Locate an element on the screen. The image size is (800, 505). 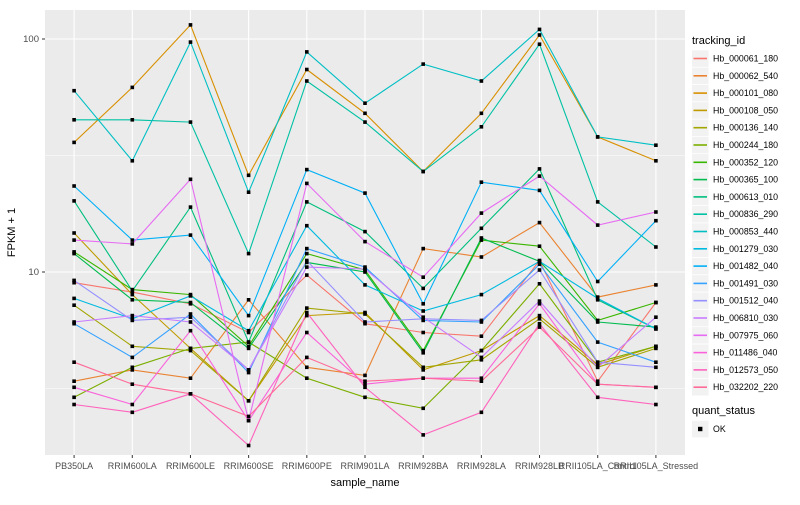
y-tick-label: 100 is located at coordinates (31, 39).